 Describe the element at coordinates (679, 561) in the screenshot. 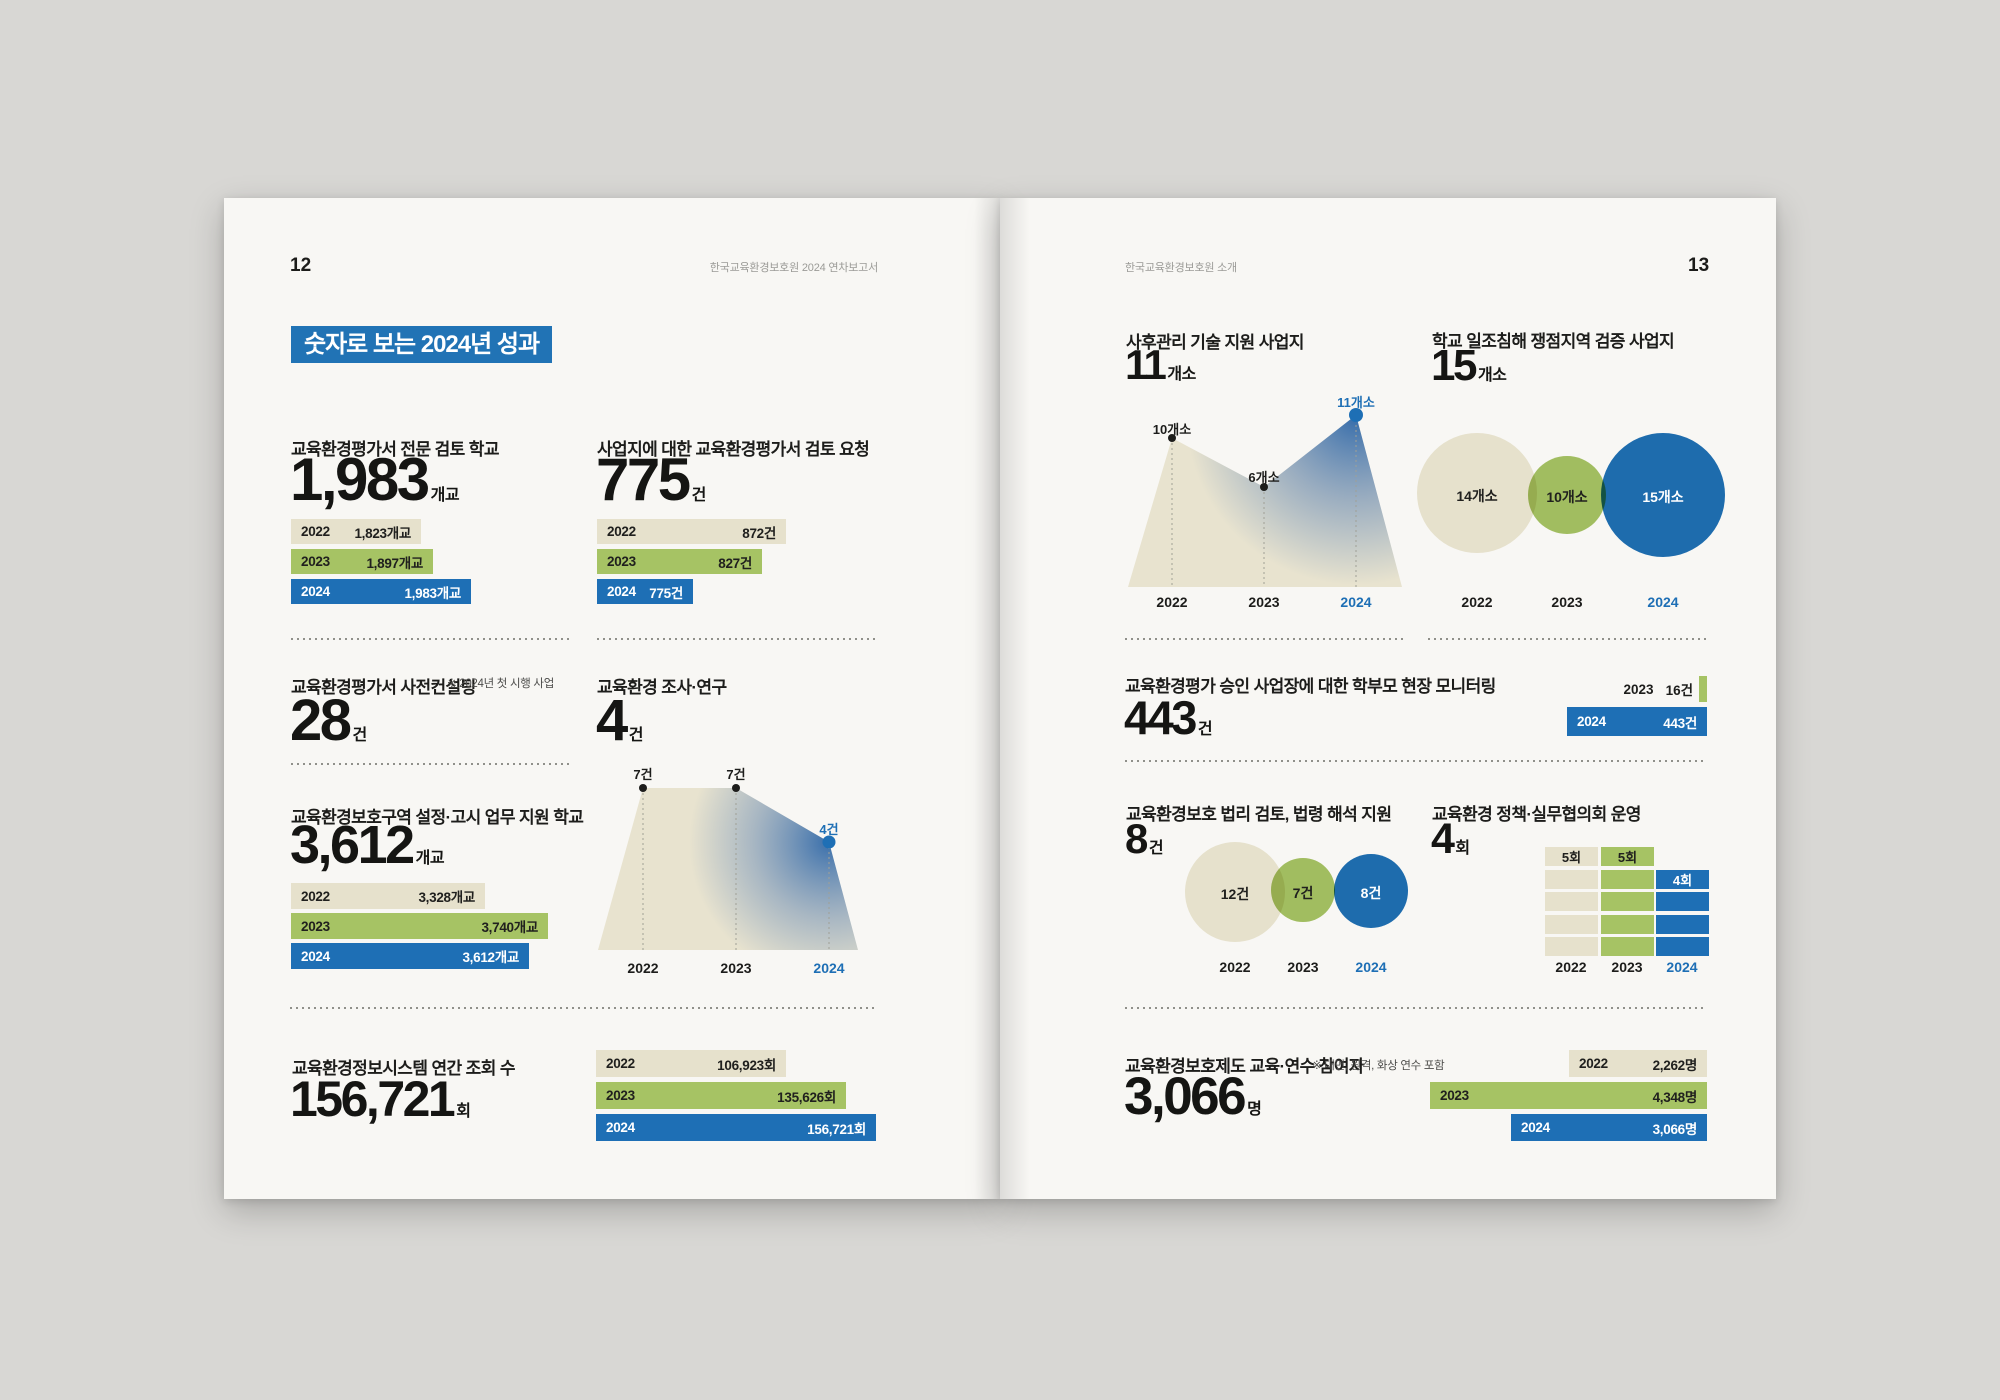

I see `bar-b2-2023: 2023 827건` at that location.